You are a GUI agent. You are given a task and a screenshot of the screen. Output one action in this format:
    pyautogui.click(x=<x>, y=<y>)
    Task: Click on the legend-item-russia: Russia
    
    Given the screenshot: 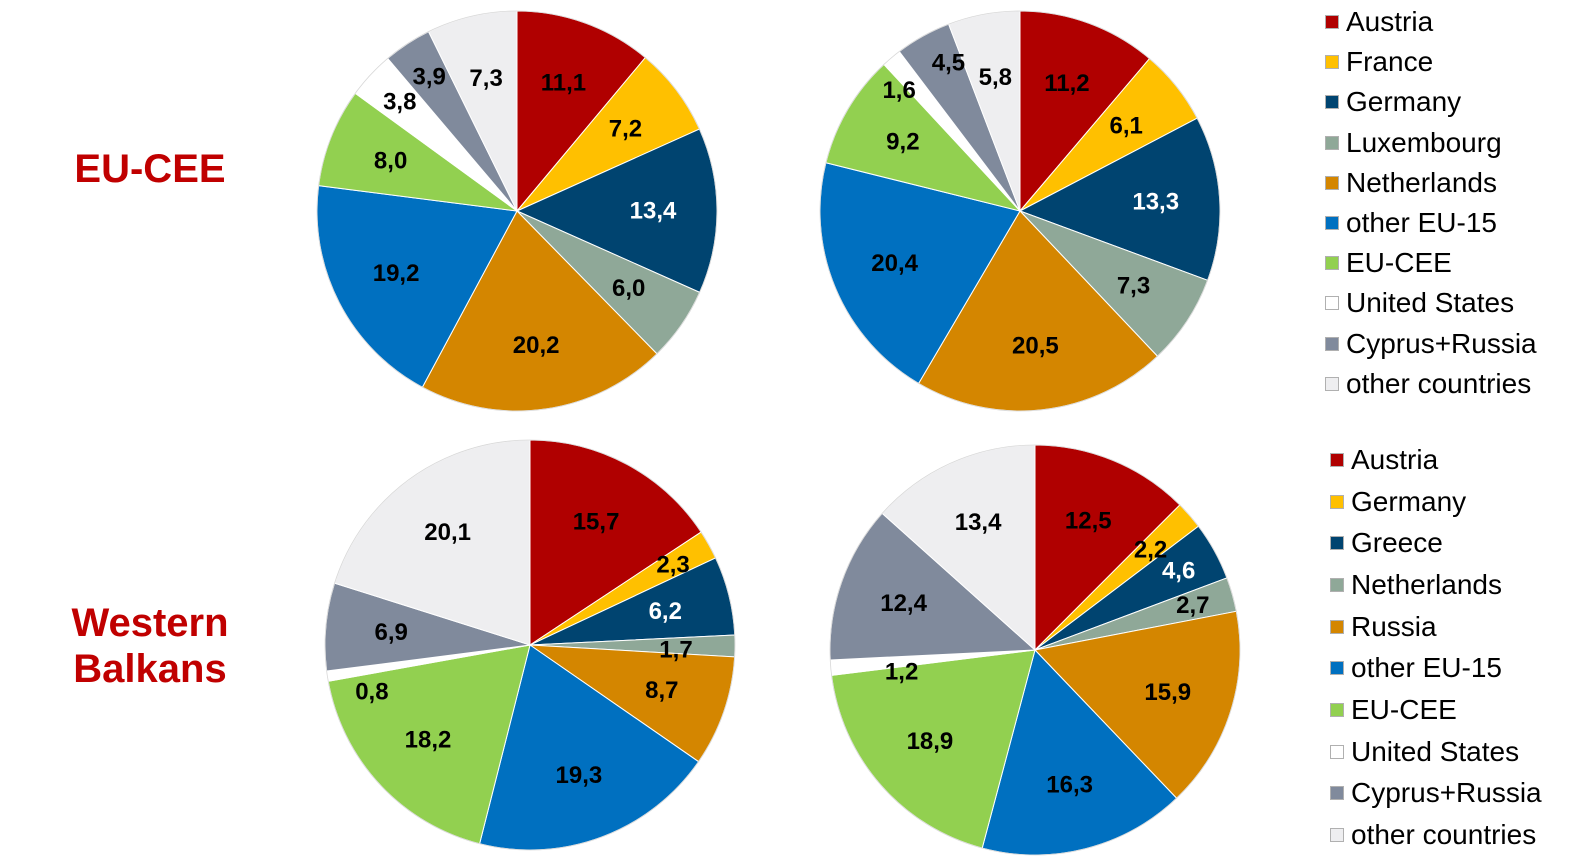 What is the action you would take?
    pyautogui.click(x=1436, y=627)
    